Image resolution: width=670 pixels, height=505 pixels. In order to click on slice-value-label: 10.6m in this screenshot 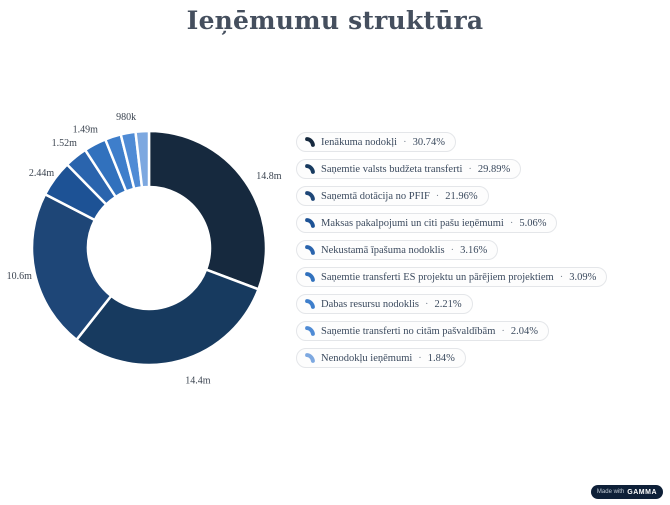, I will do `click(20, 276)`.